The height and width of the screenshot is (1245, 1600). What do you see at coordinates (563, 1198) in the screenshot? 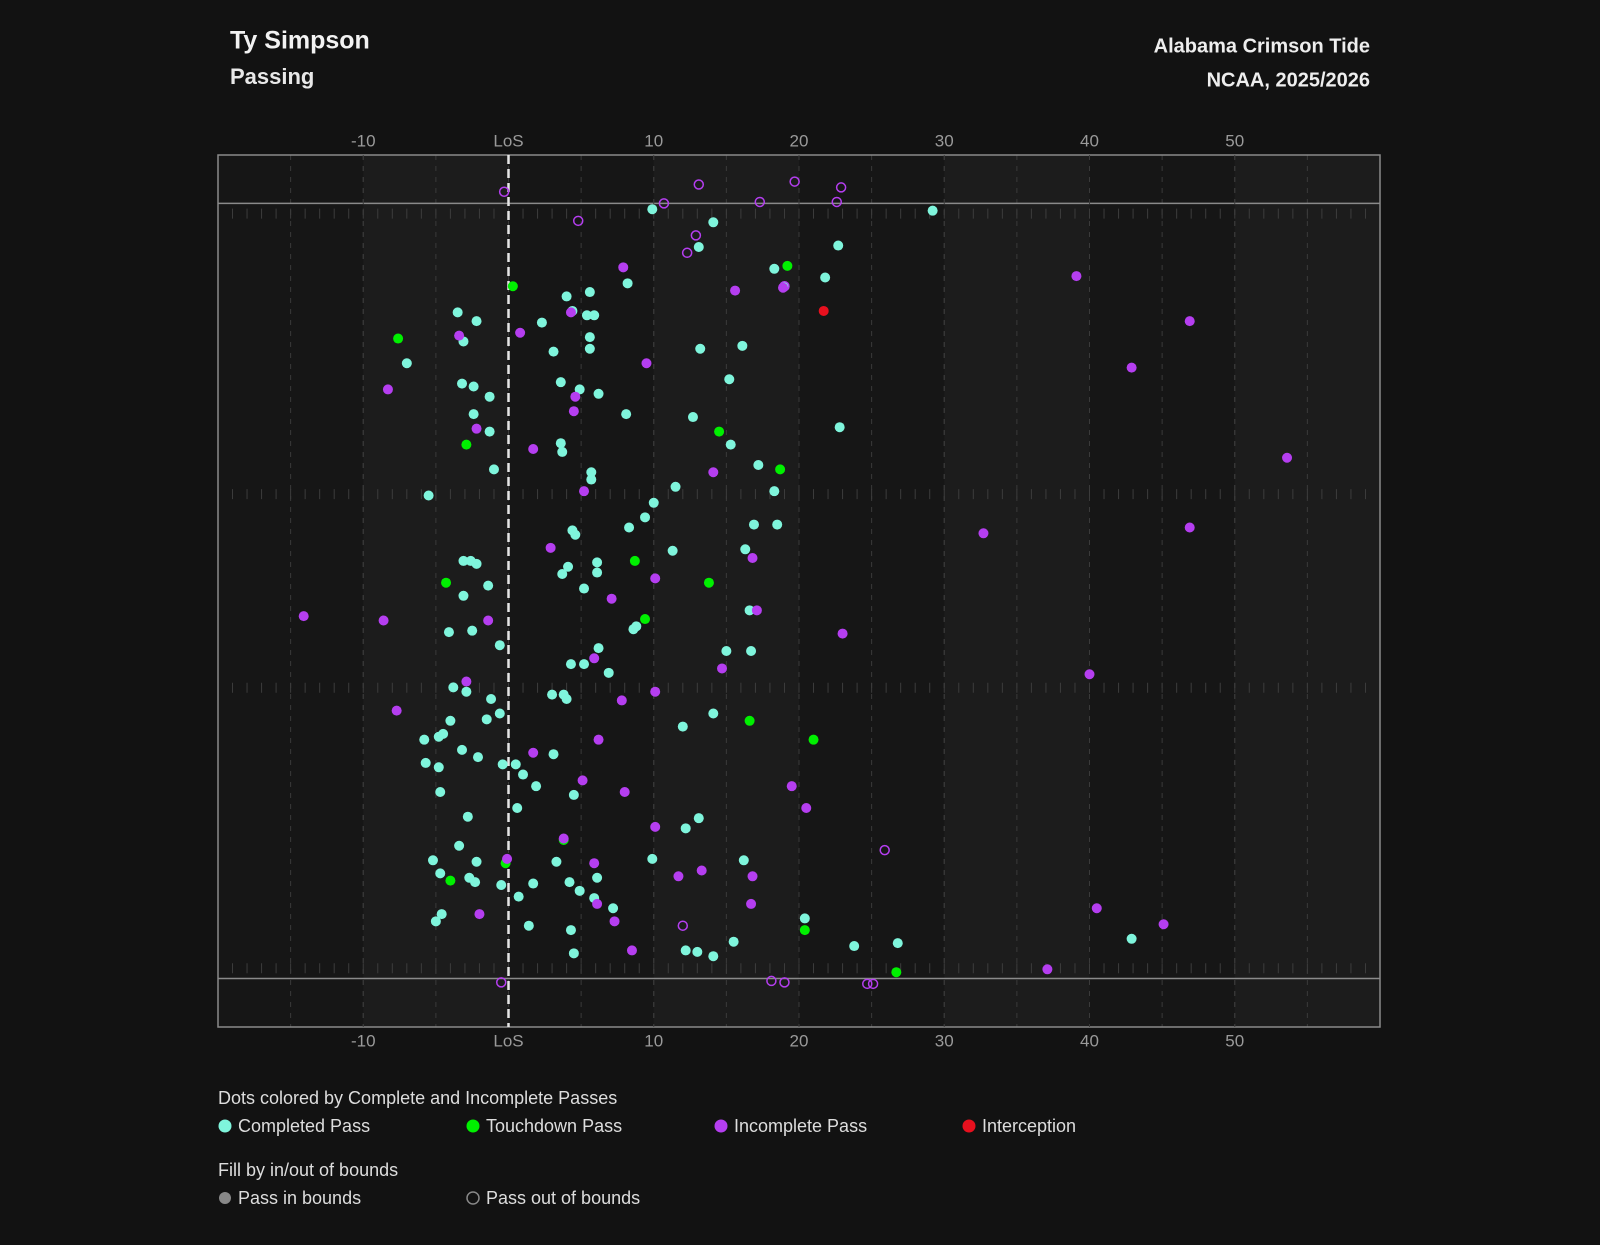
I see `legend-out: Pass out of bounds` at bounding box center [563, 1198].